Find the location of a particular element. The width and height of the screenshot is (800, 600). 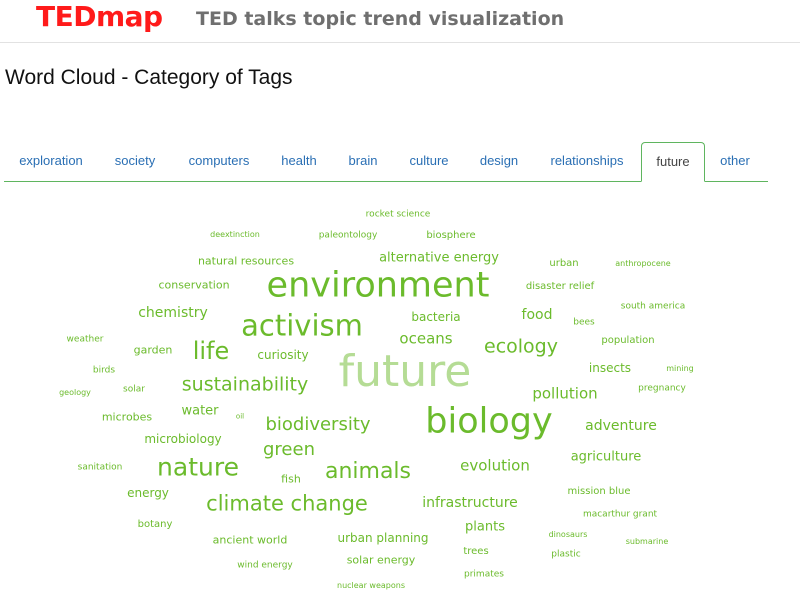

tab-culture: culture is located at coordinates (429, 160).